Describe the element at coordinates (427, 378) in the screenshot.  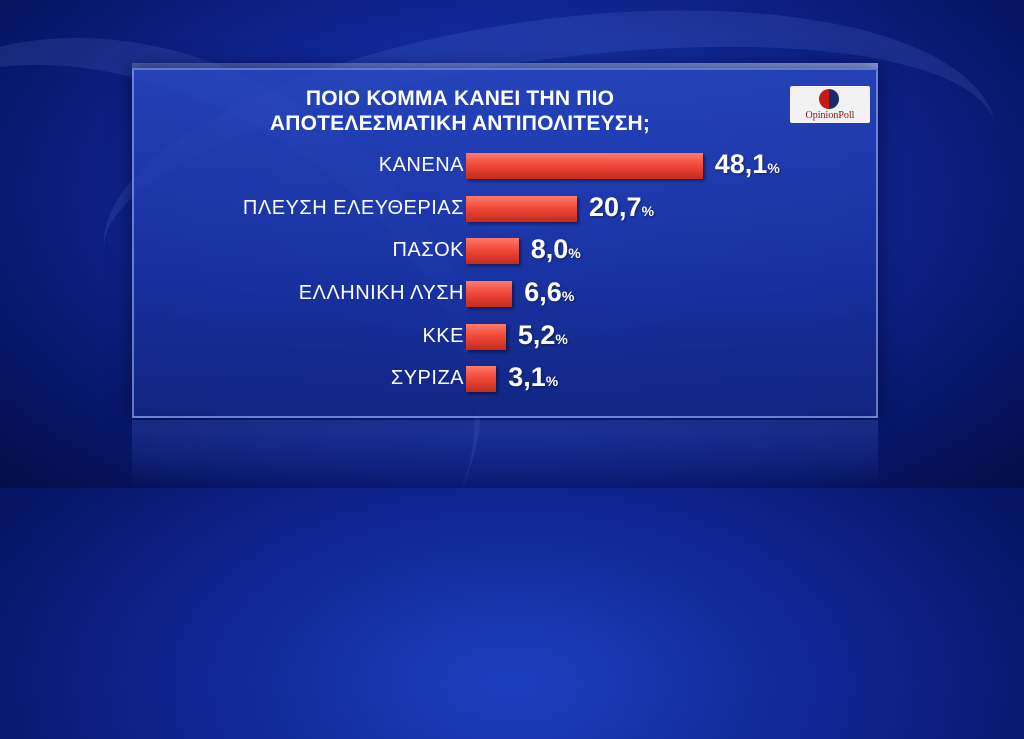
I see `category-label: ΣΥΡΙΖΑ` at that location.